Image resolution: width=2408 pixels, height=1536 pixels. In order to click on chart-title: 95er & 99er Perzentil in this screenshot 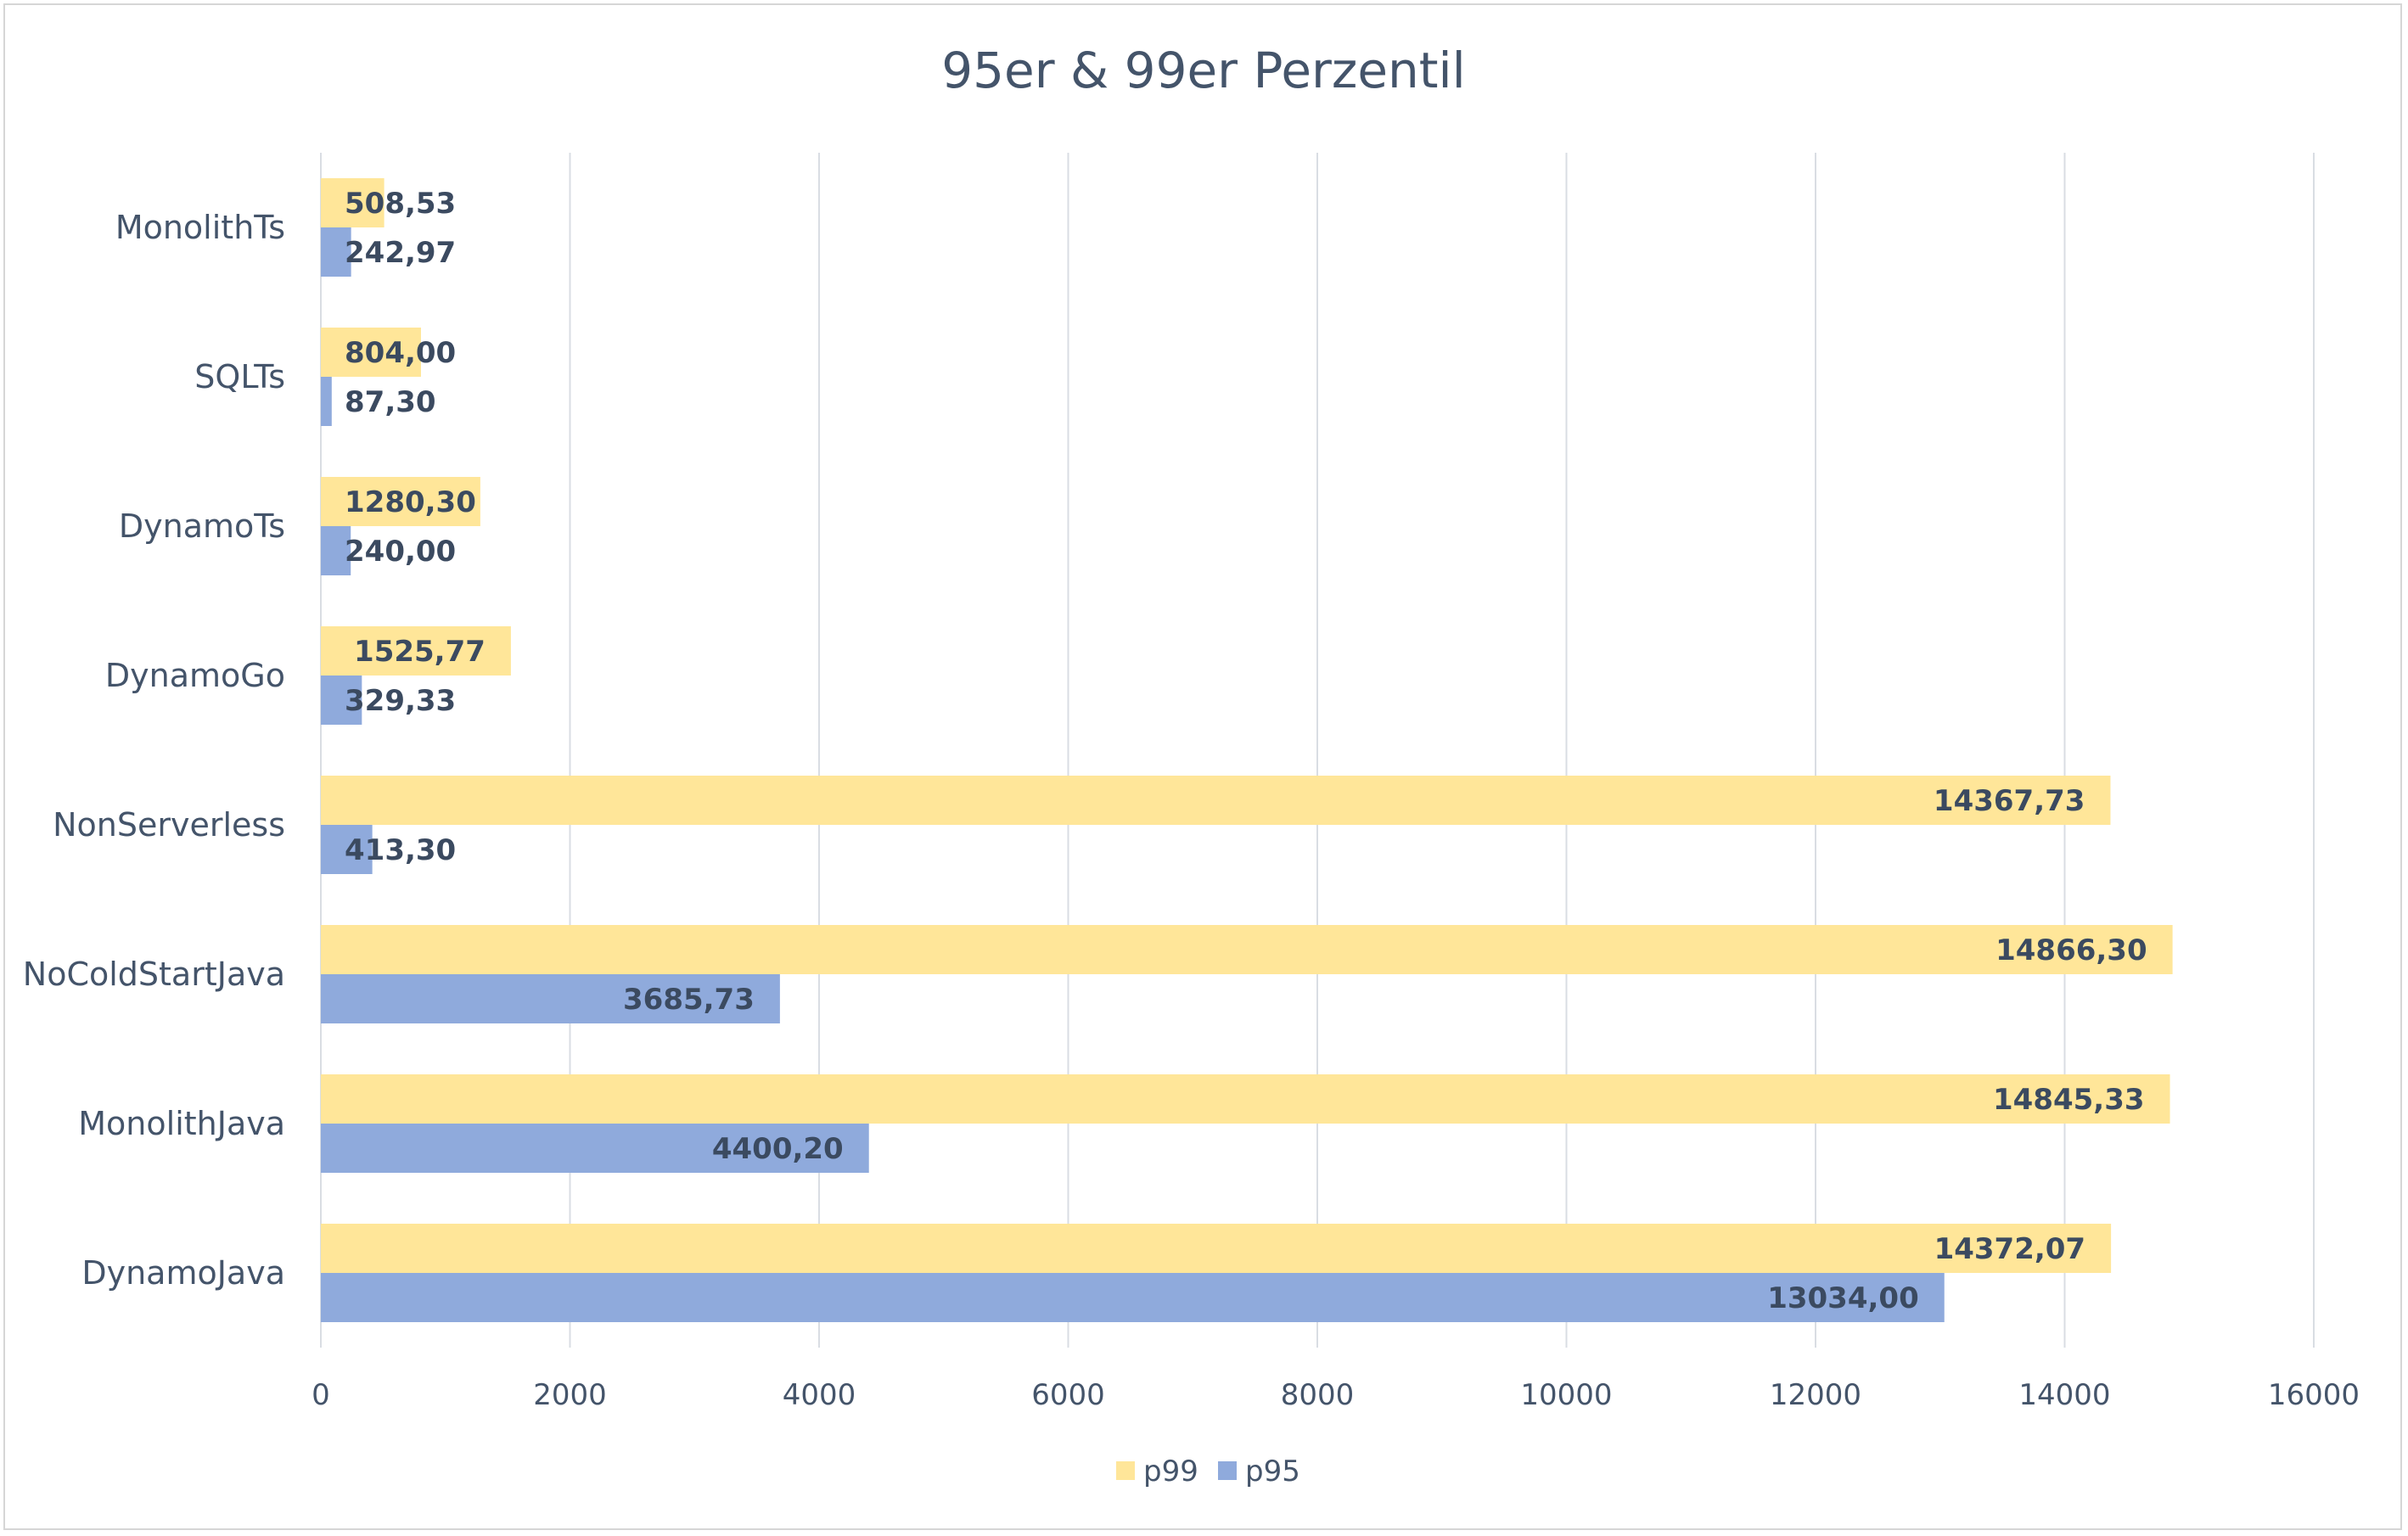, I will do `click(1203, 70)`.